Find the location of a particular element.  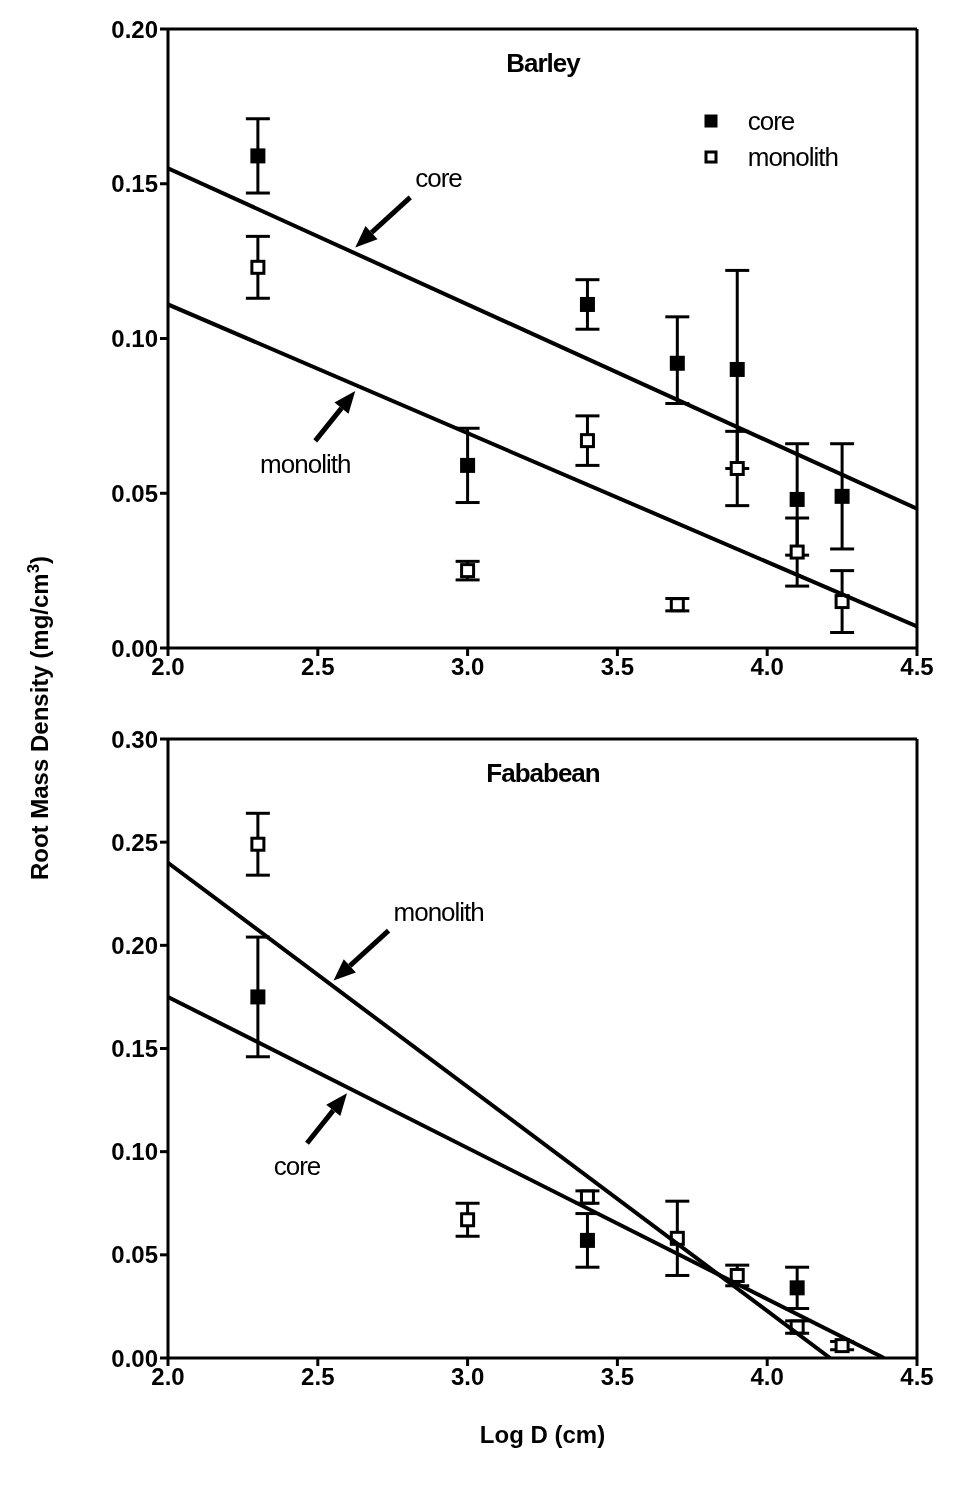

legend-label: core is located at coordinates (771, 121).